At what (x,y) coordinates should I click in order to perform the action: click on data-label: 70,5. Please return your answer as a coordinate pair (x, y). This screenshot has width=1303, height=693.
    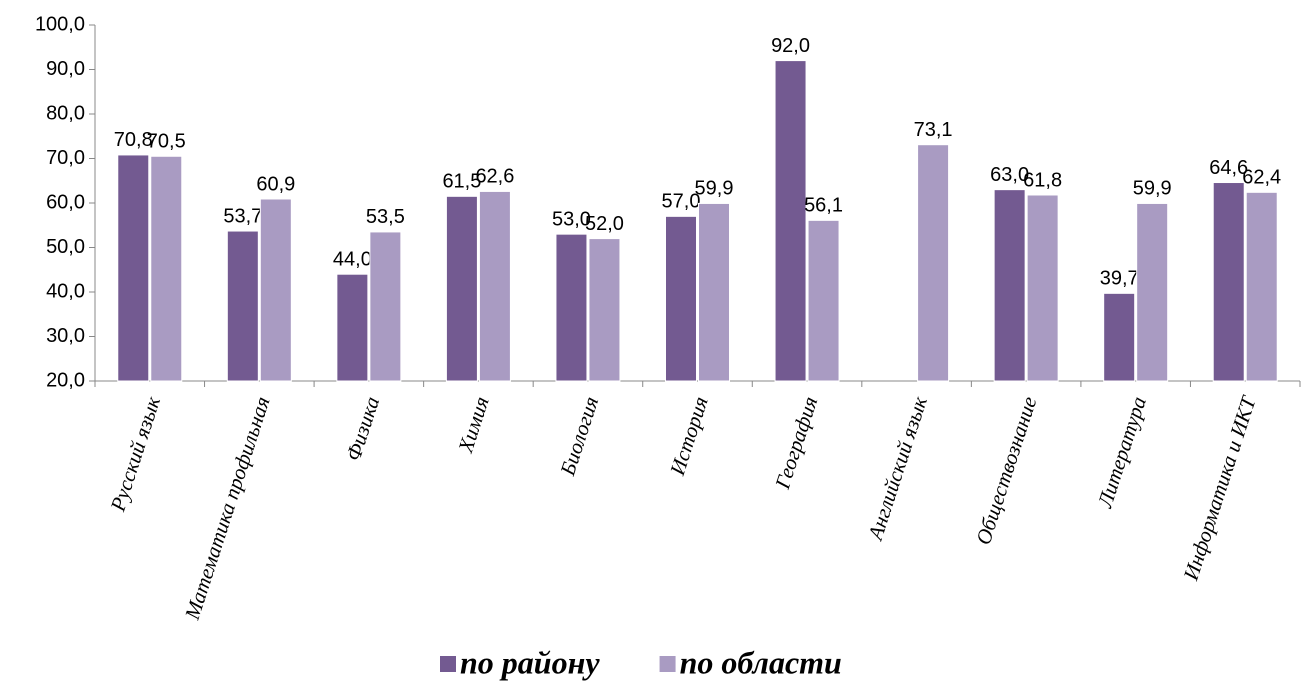
    Looking at the image, I should click on (166, 142).